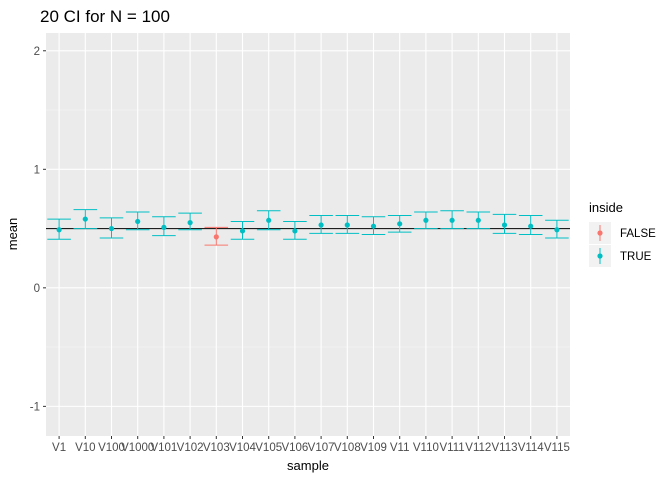  Describe the element at coordinates (37, 289) in the screenshot. I see `y-tick-label: 0` at that location.